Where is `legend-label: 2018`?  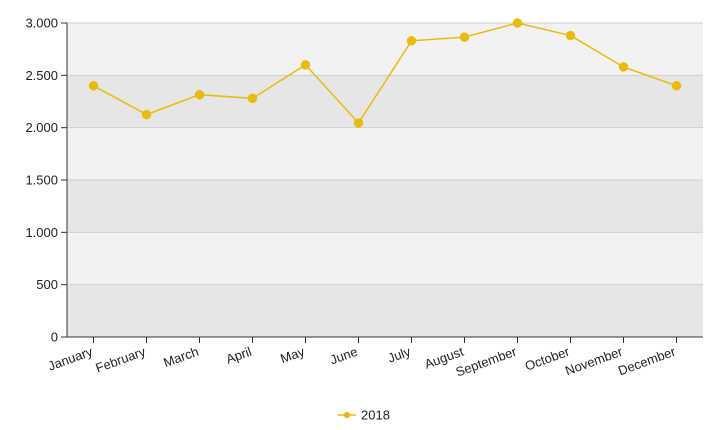 legend-label: 2018 is located at coordinates (375, 415).